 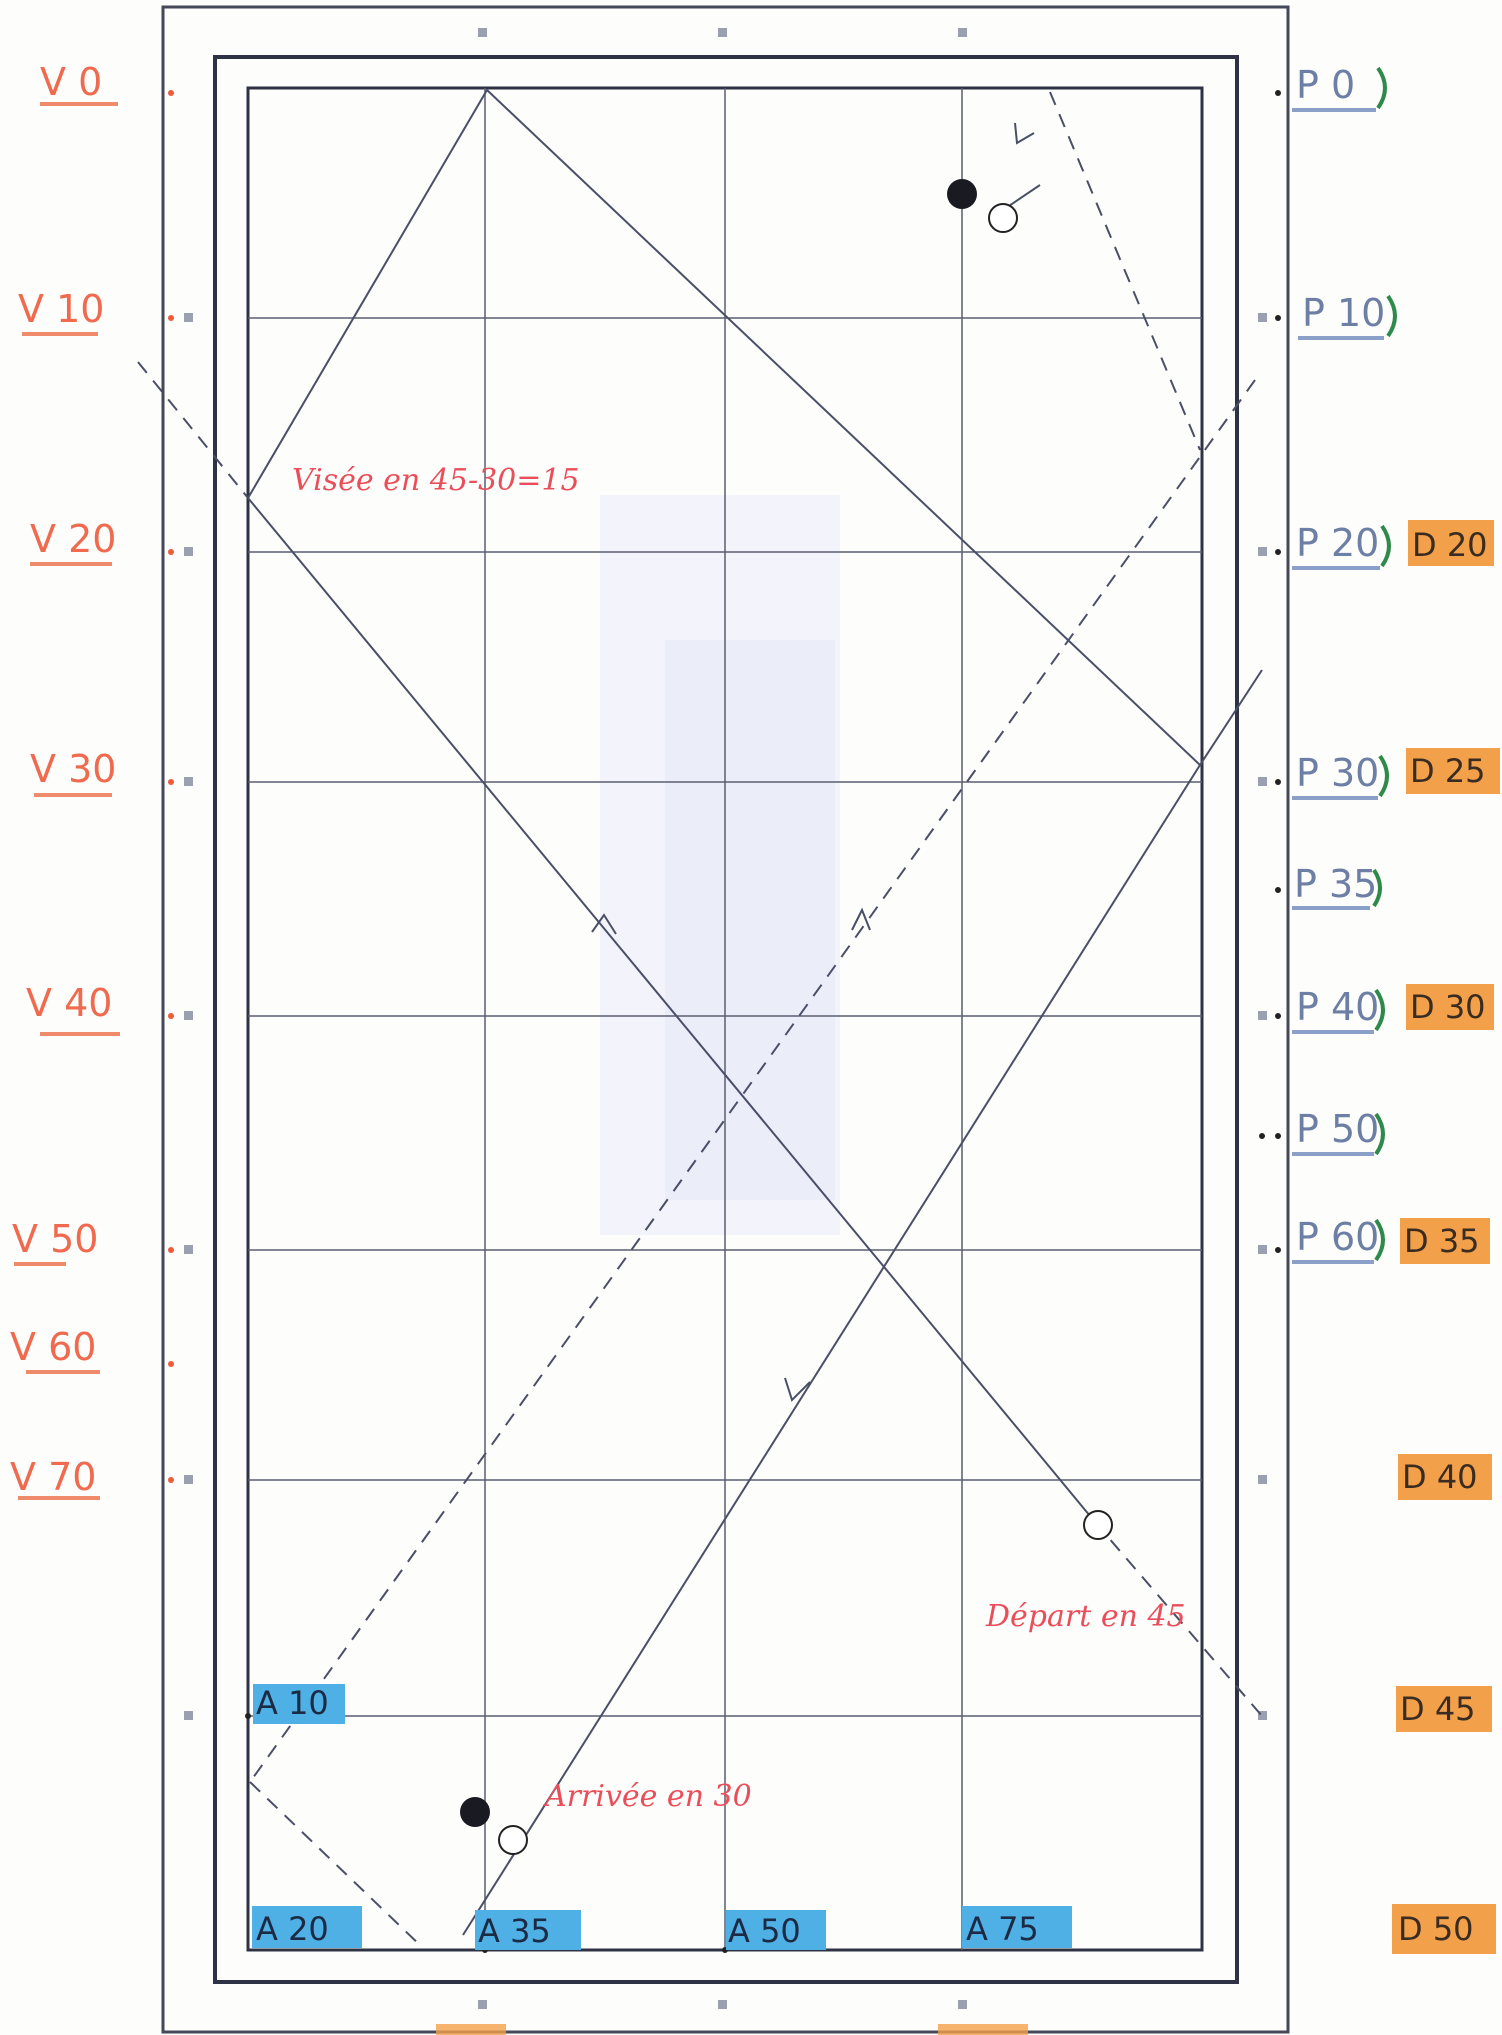 I want to click on a-labels: A 10 A 20 A 35 A 50 A 75, so click(x=662, y=1817).